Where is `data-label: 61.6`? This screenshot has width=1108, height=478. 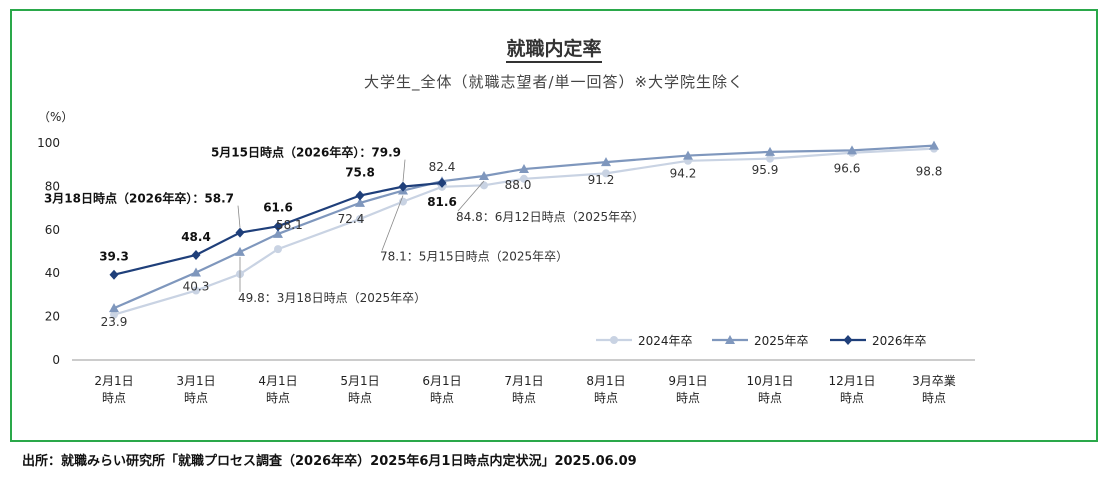 data-label: 61.6 is located at coordinates (278, 207).